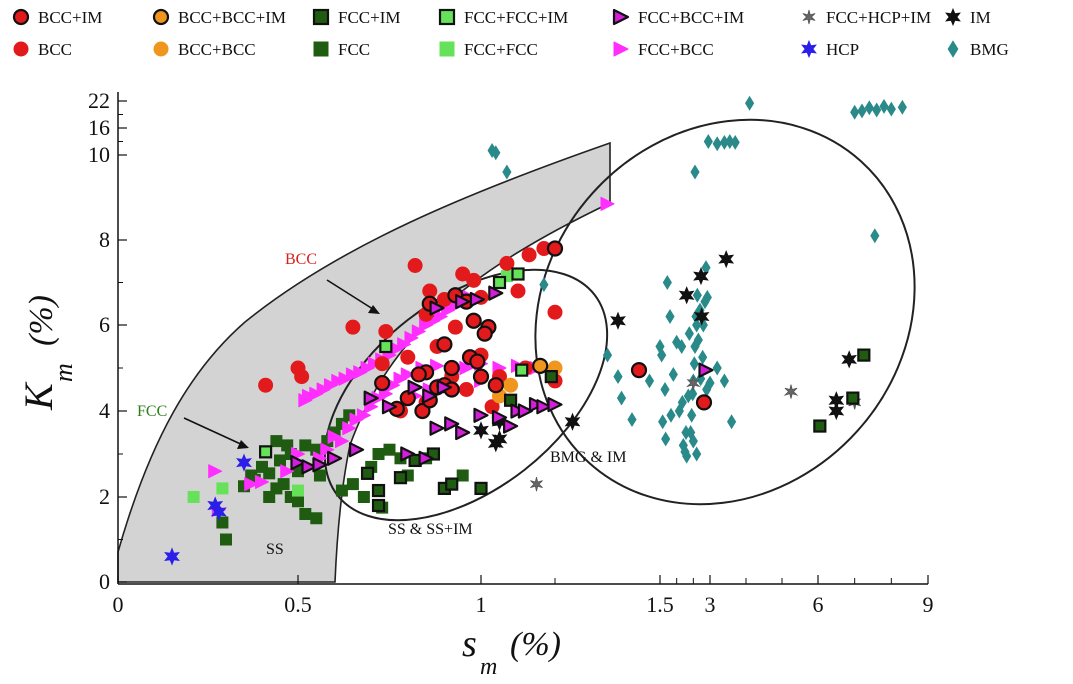  Describe the element at coordinates (665, 351) in the screenshot. I see `series-im` at that location.